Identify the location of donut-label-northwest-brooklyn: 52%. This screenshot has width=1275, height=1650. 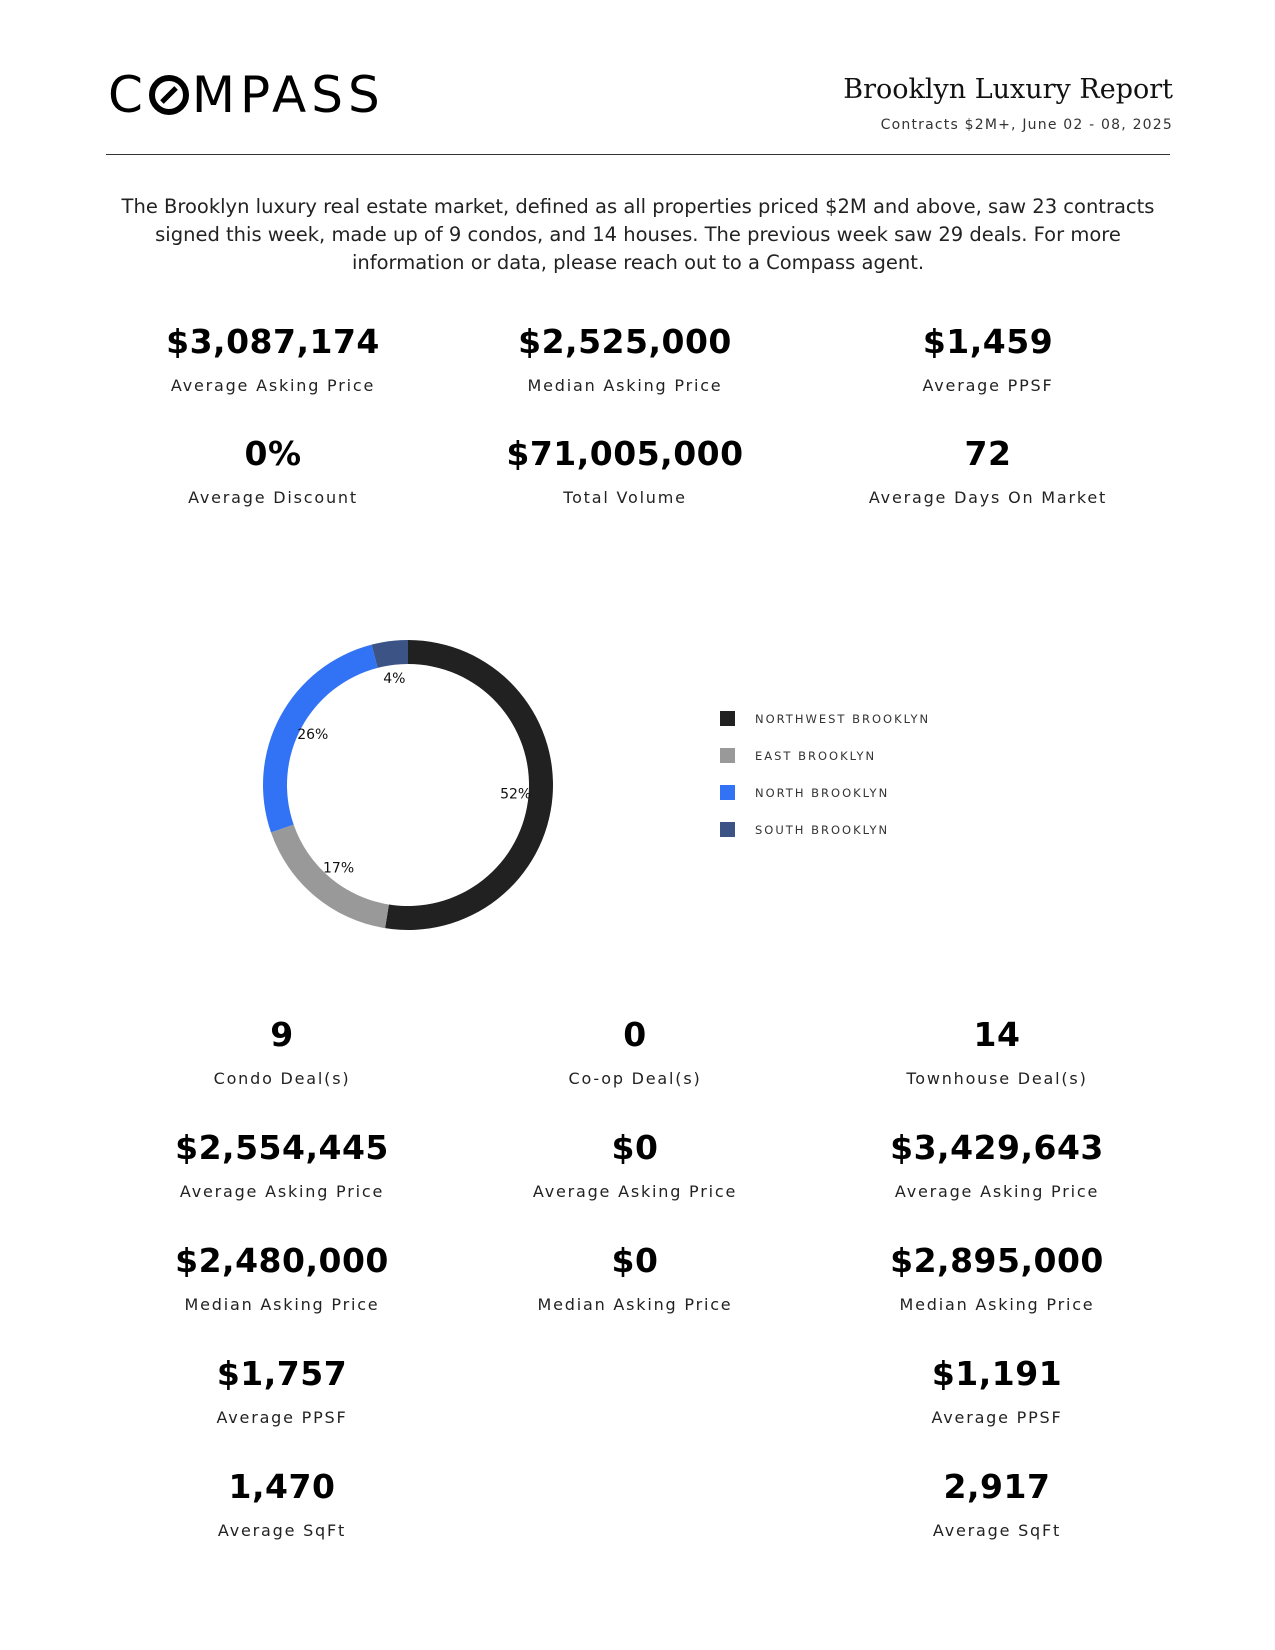
(515, 795).